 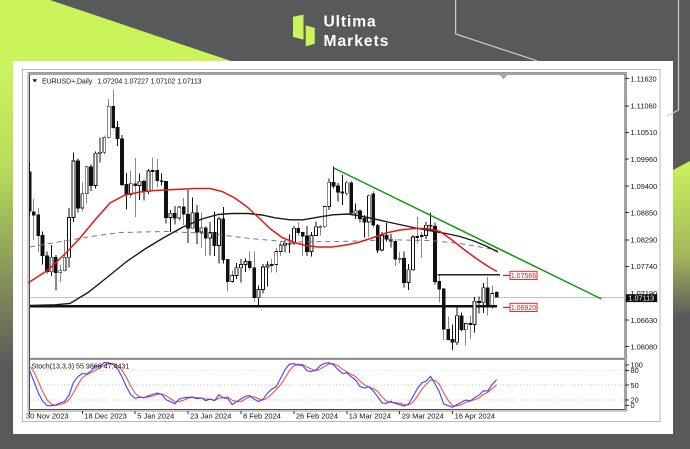 I want to click on svg-text: 1.10510, so click(x=644, y=132).